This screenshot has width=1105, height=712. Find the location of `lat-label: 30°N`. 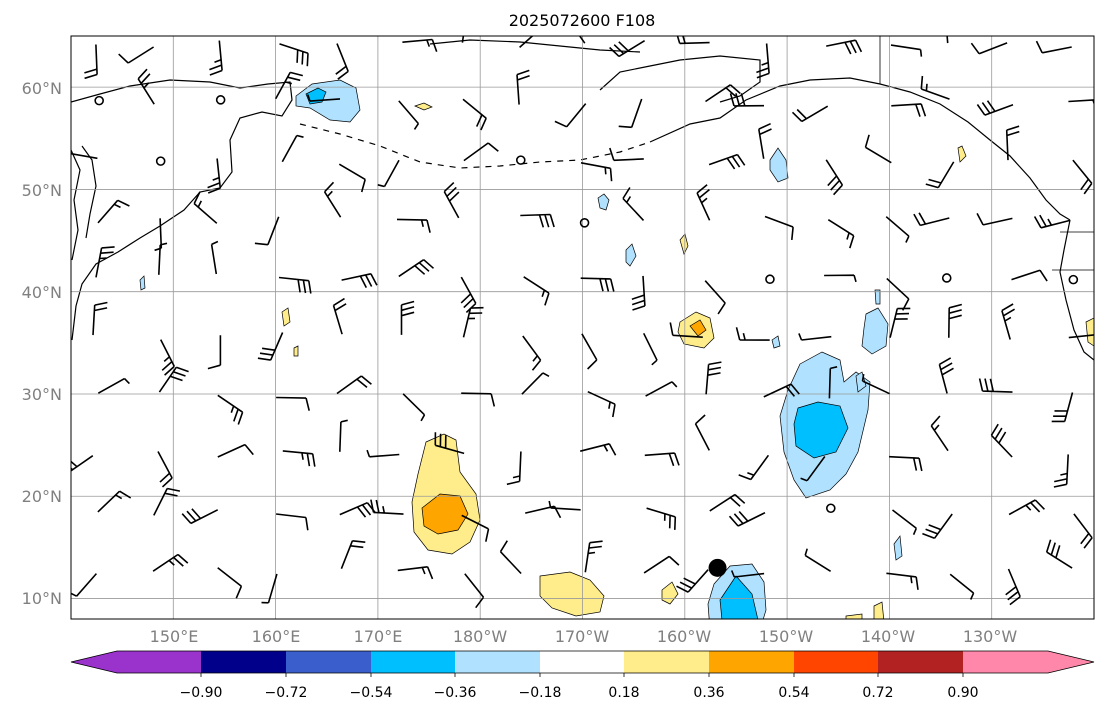

lat-label: 30°N is located at coordinates (42, 394).